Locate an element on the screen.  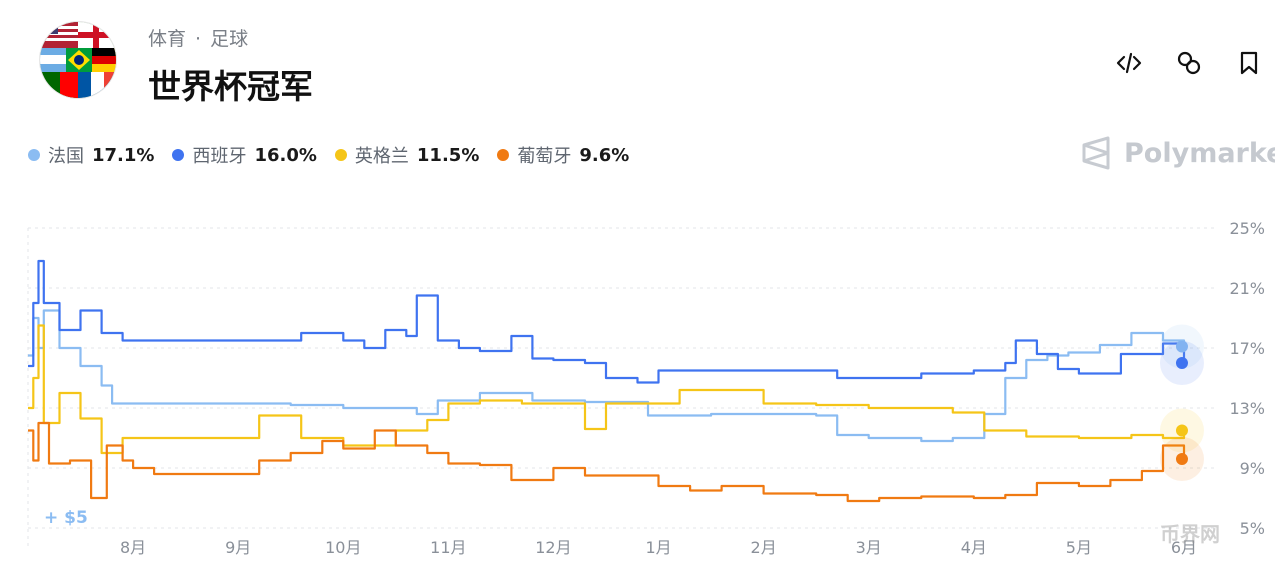
x-tick-label: 3月 is located at coordinates (869, 547).